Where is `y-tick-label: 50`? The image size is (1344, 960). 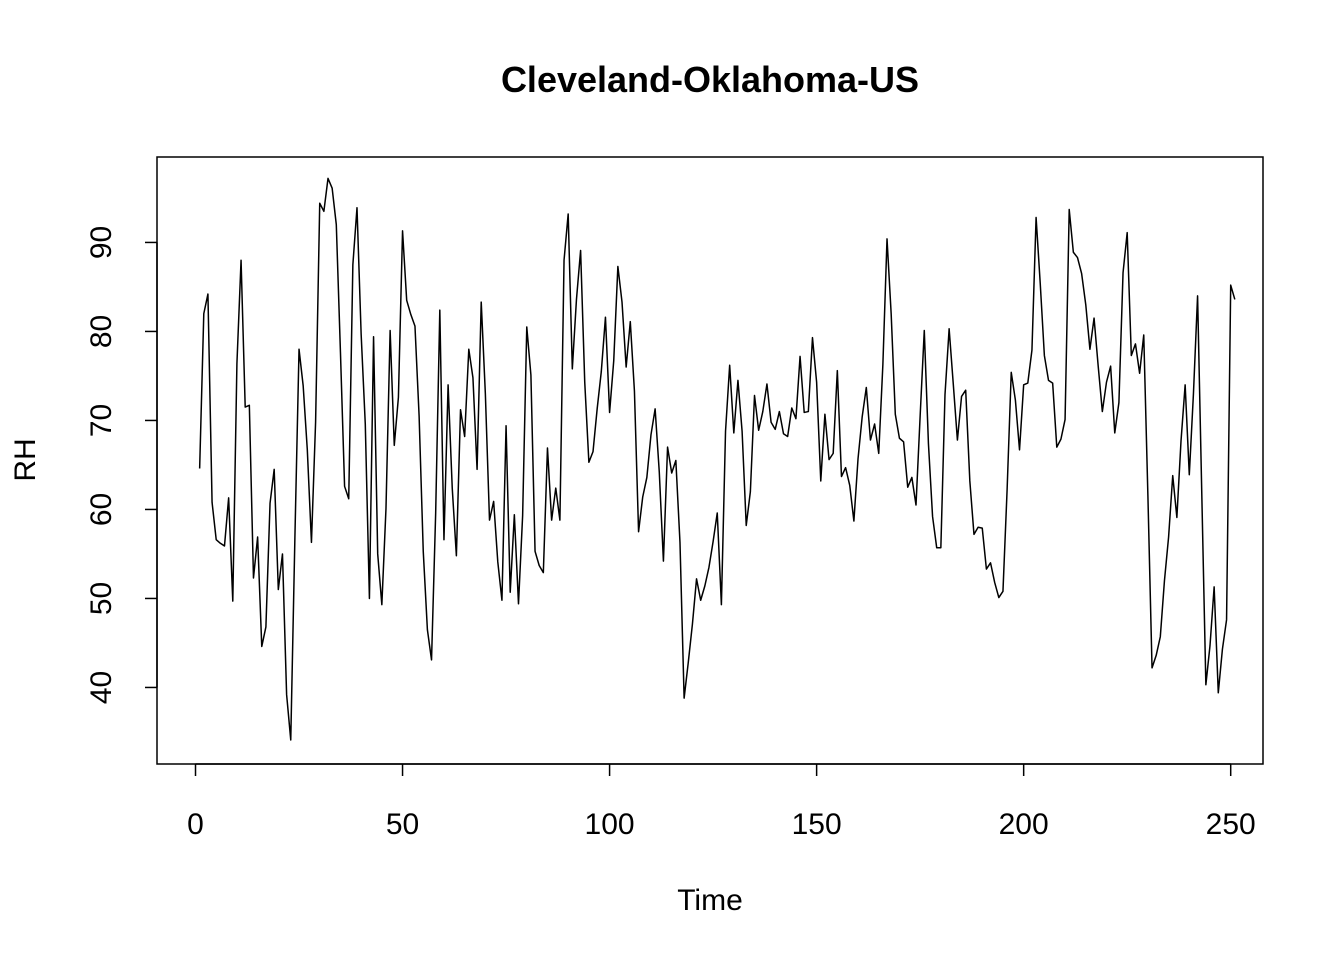 y-tick-label: 50 is located at coordinates (101, 598).